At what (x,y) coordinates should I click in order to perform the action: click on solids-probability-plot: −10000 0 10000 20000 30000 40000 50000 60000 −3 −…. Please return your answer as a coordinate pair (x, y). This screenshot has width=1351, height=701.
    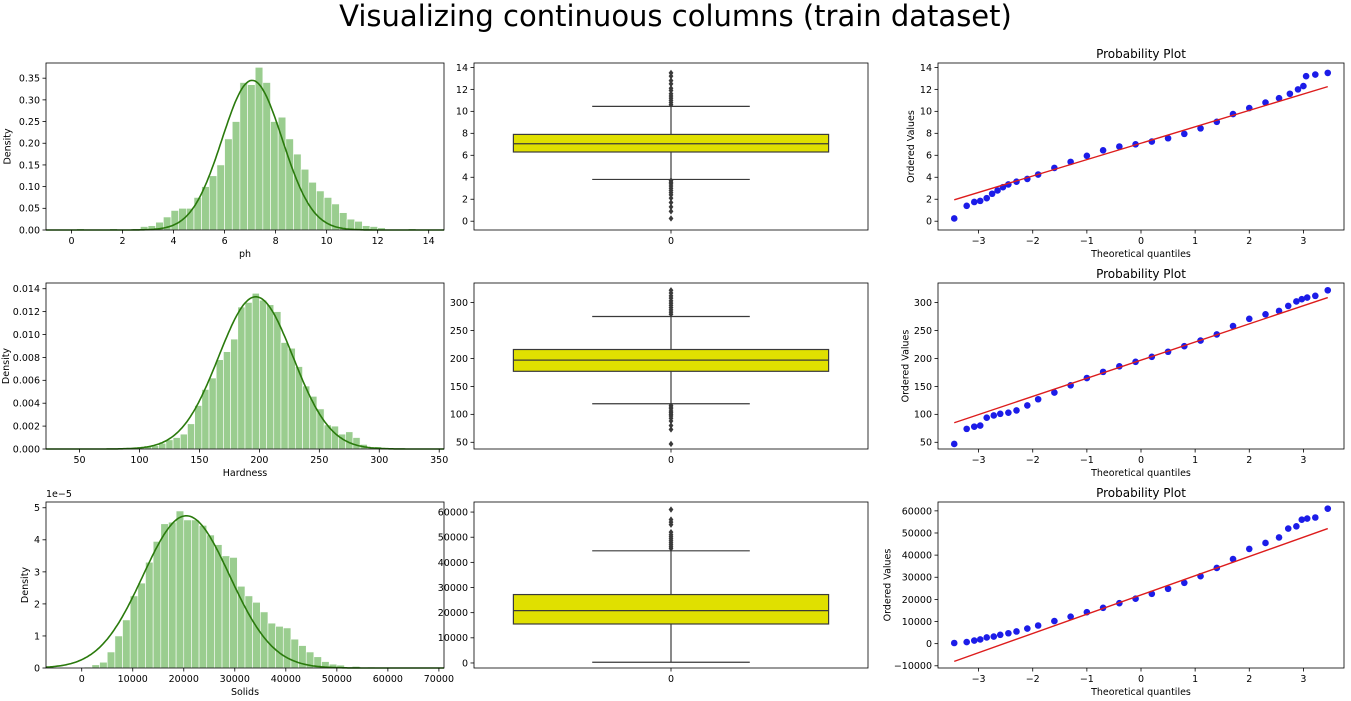
    Looking at the image, I should click on (1114, 592).